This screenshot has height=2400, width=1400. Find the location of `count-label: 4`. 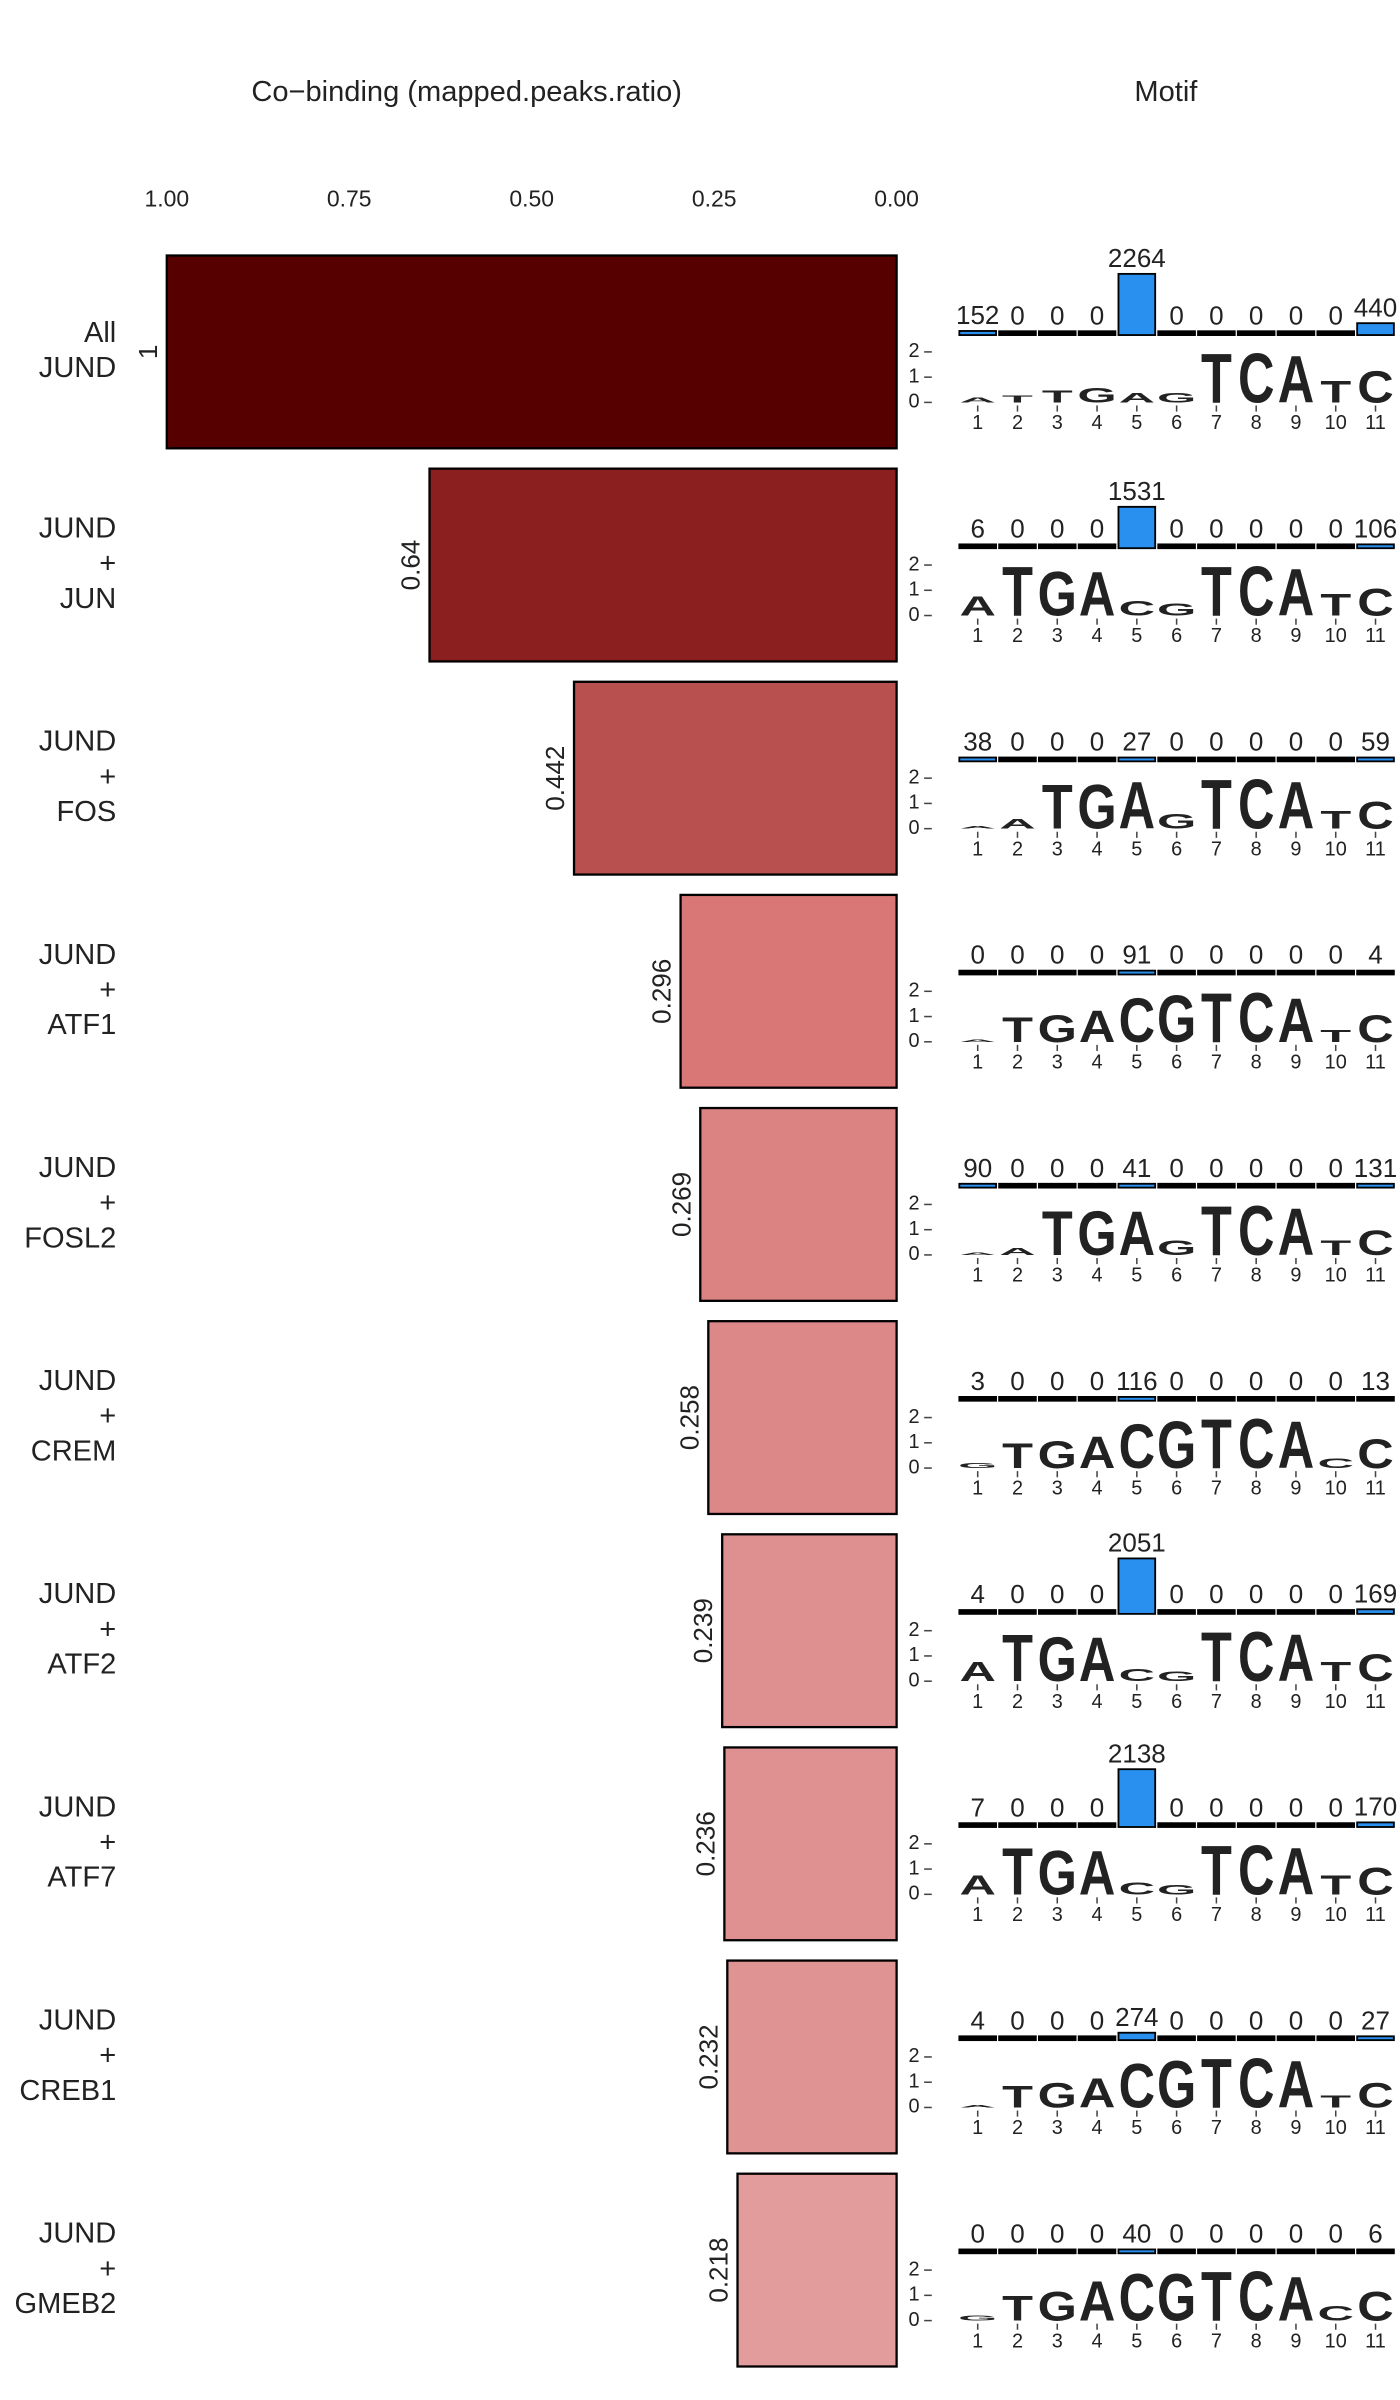

count-label: 4 is located at coordinates (977, 2020).